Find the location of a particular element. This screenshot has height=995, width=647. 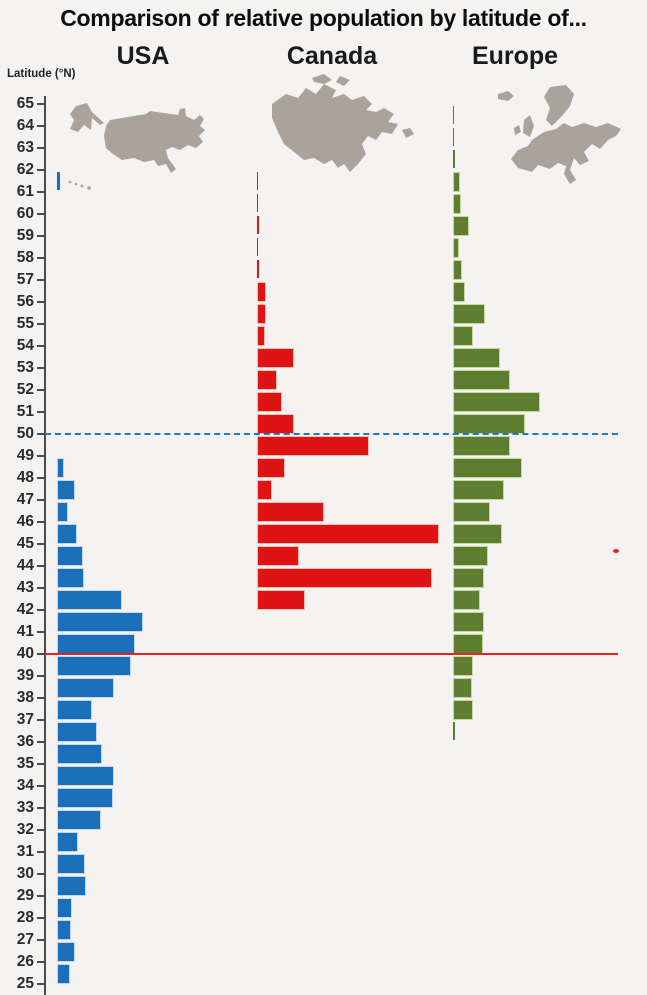

reference-line-lat-40-solid is located at coordinates (331, 654).